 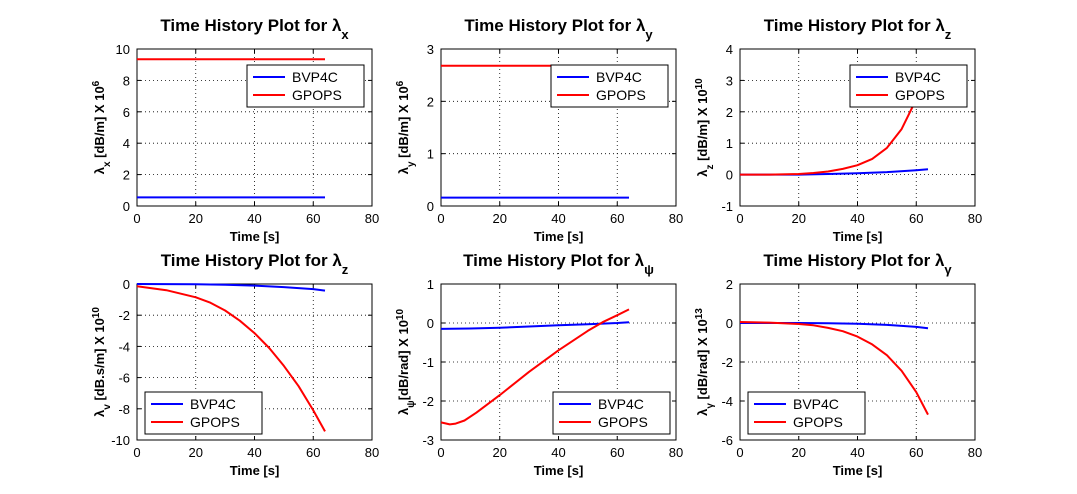 What do you see at coordinates (705, 127) in the screenshot?
I see `y-axis-label: λz [dB/m] X 1010` at bounding box center [705, 127].